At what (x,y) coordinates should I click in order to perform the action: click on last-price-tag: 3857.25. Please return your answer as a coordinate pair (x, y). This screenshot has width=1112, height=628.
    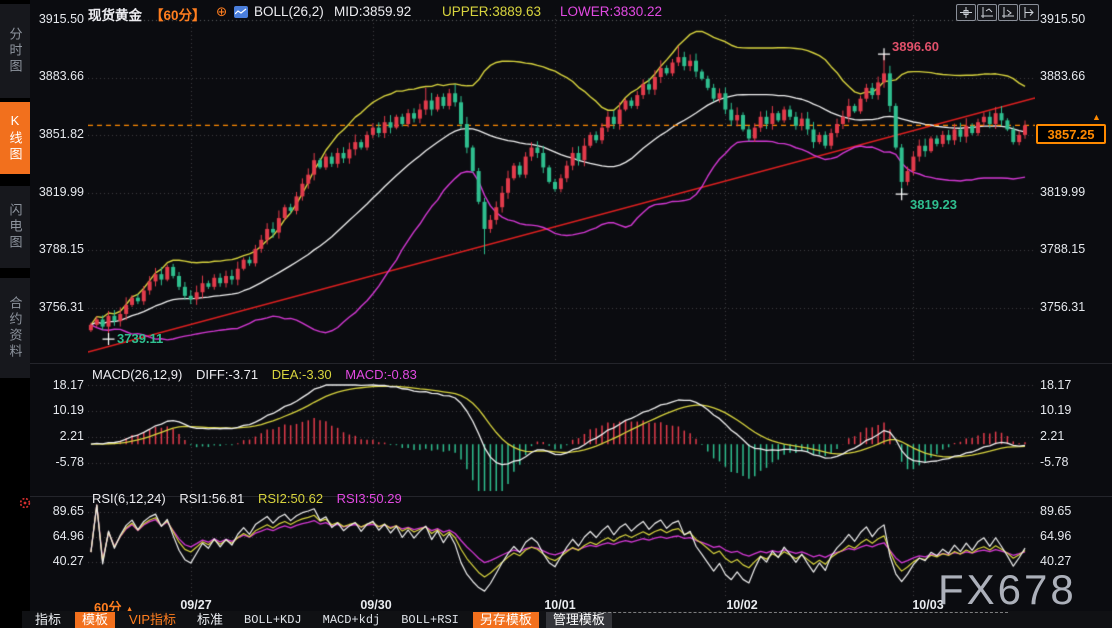
    Looking at the image, I should click on (1071, 134).